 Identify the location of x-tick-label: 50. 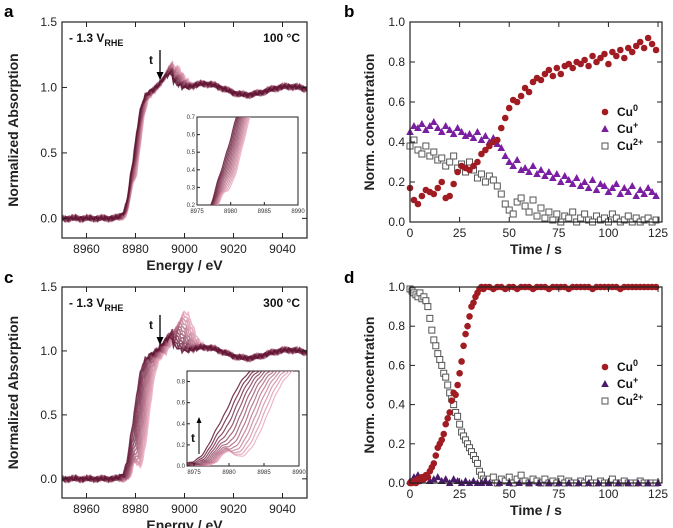
(510, 494).